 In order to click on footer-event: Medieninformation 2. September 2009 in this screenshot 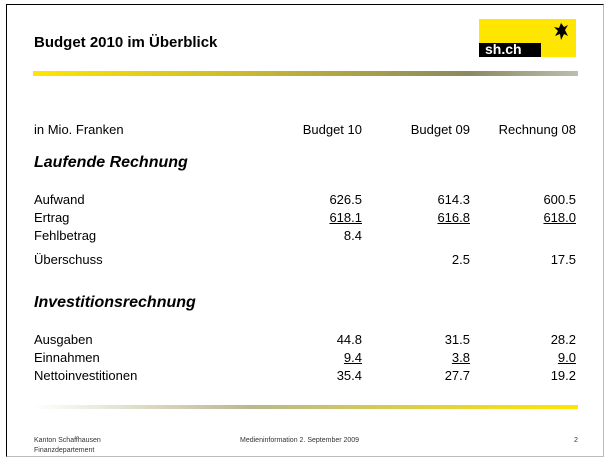, I will do `click(300, 440)`.